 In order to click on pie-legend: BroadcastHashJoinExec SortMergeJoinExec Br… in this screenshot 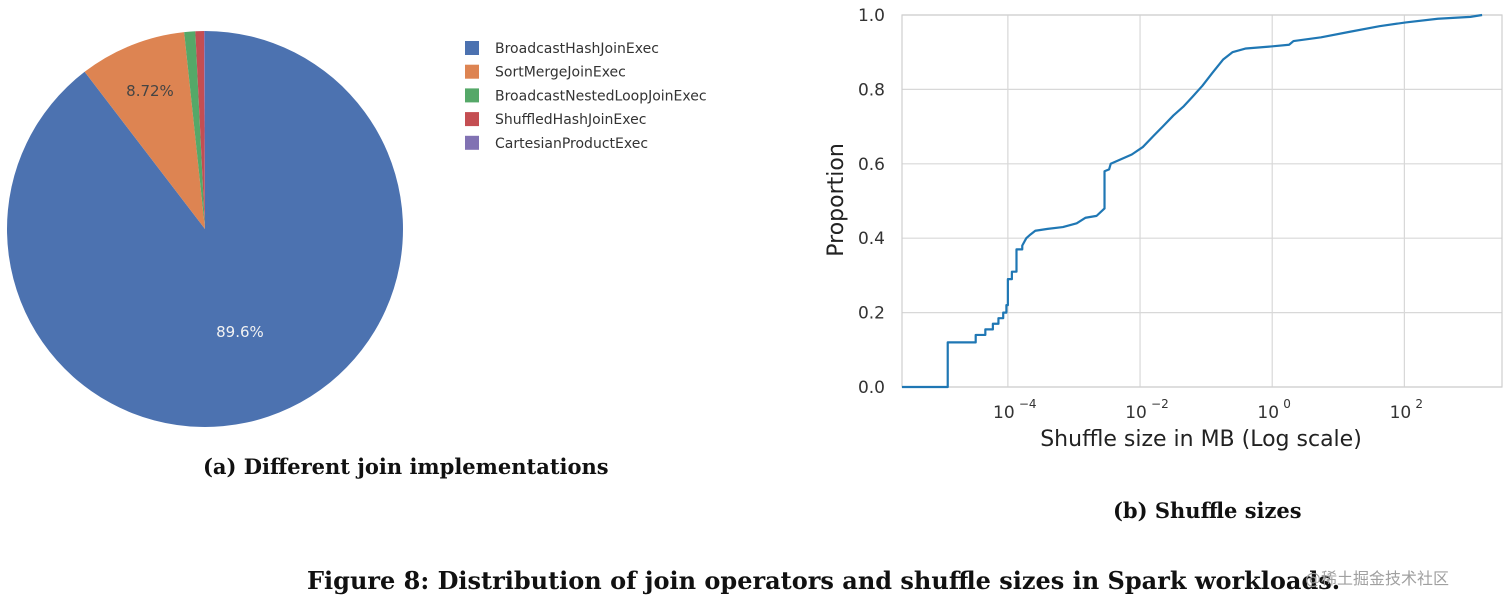, I will do `click(586, 96)`.